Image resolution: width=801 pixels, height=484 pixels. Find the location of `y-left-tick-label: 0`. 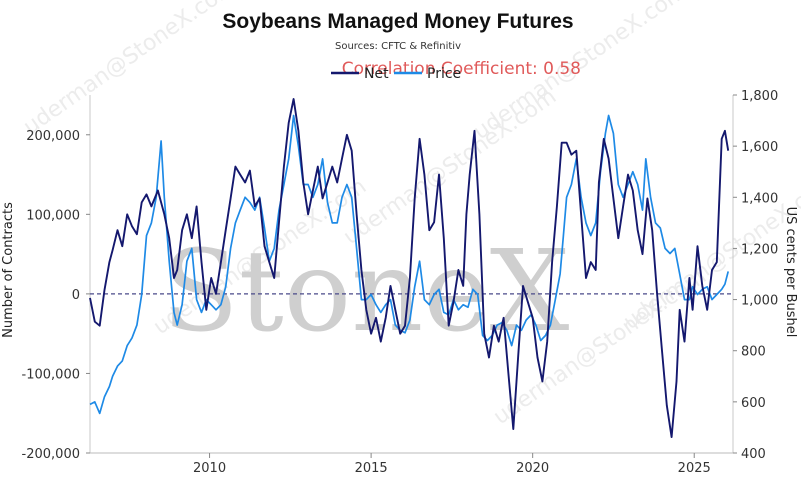

y-left-tick-label: 0 is located at coordinates (76, 295).